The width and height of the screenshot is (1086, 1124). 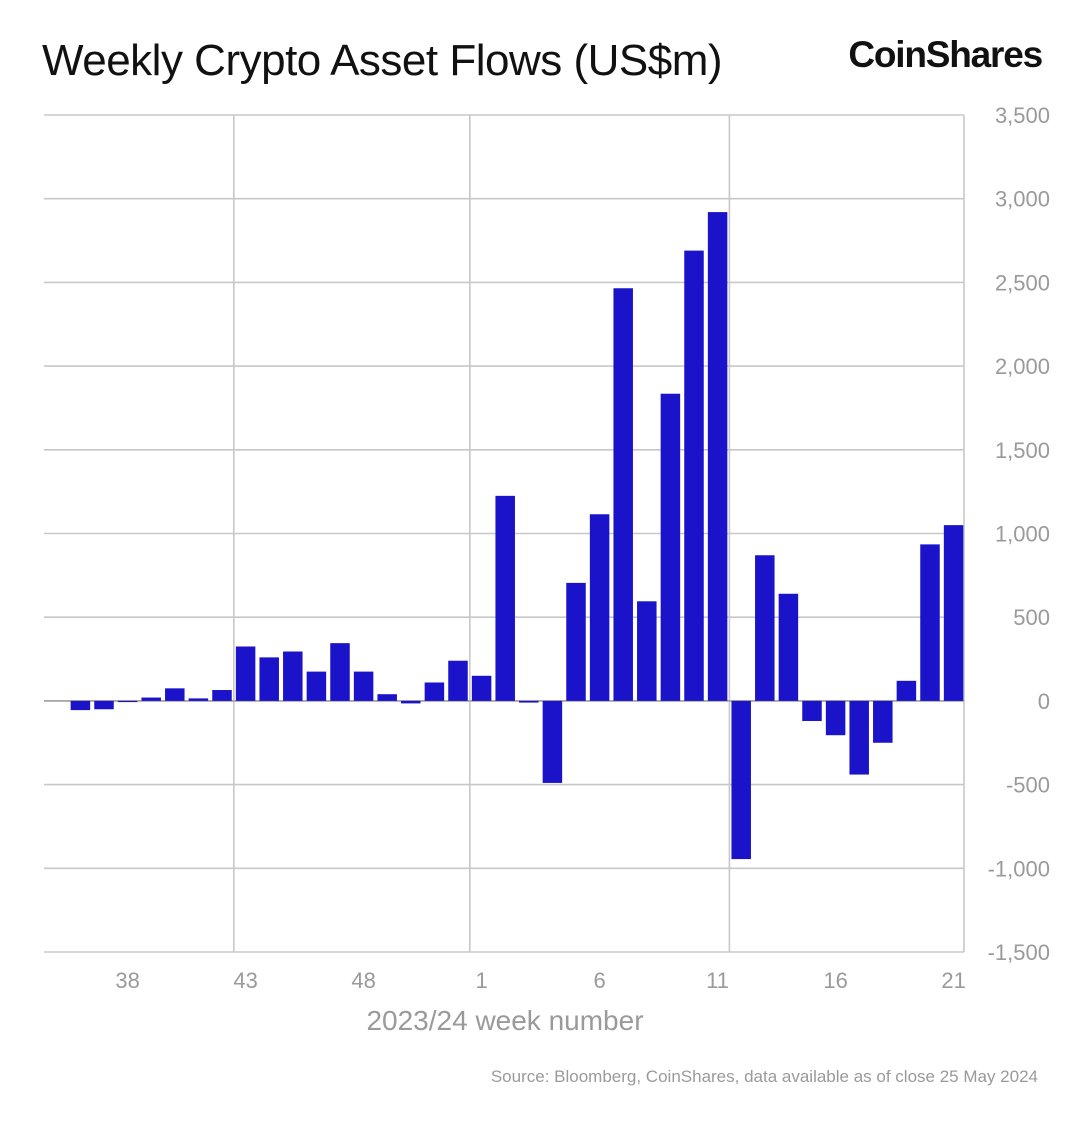 I want to click on y-tick-label: -500, so click(x=1028, y=785).